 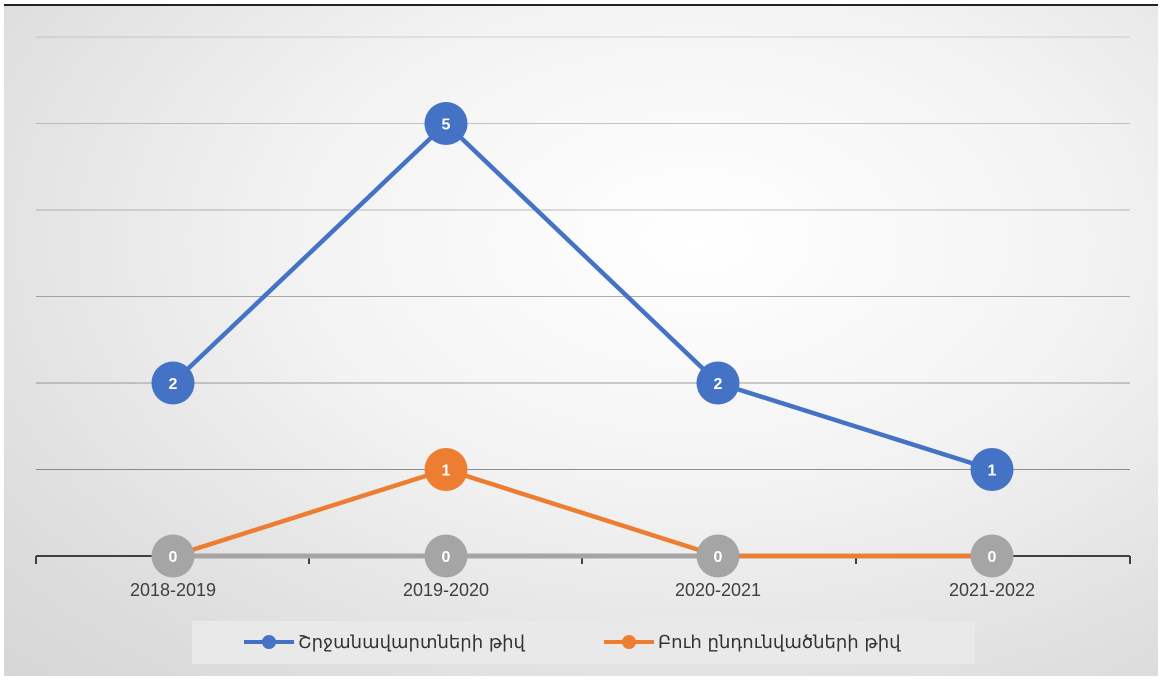 I want to click on data-label: 5, so click(x=446, y=125).